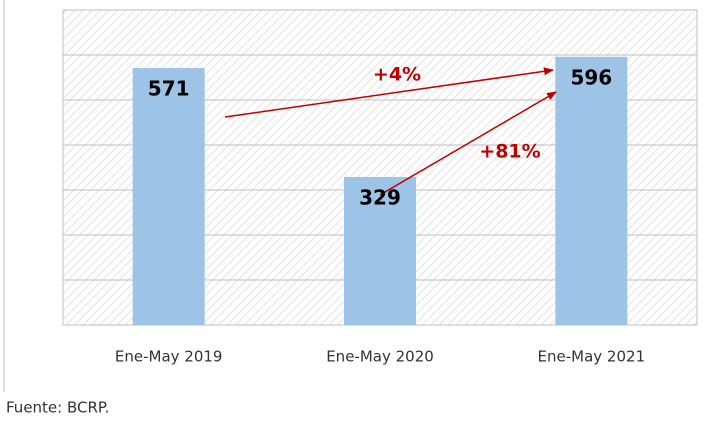  Describe the element at coordinates (591, 77) in the screenshot. I see `value-label: 596` at that location.